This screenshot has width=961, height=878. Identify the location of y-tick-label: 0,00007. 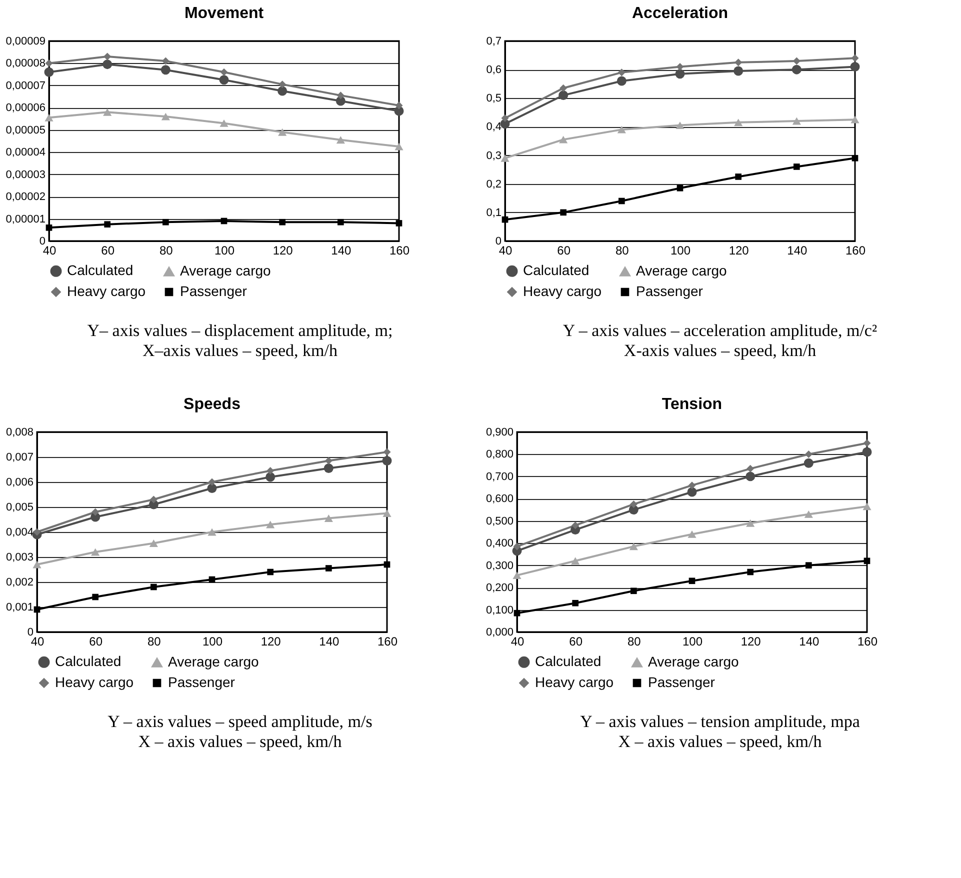
(26, 86).